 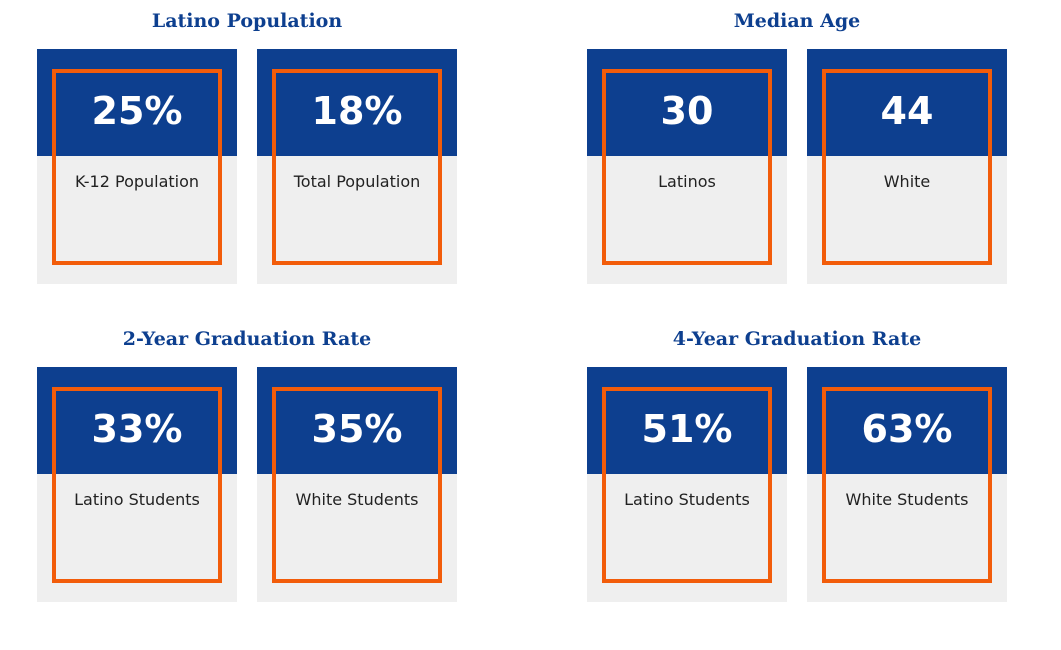 I want to click on stat-value: 18%, so click(x=357, y=111).